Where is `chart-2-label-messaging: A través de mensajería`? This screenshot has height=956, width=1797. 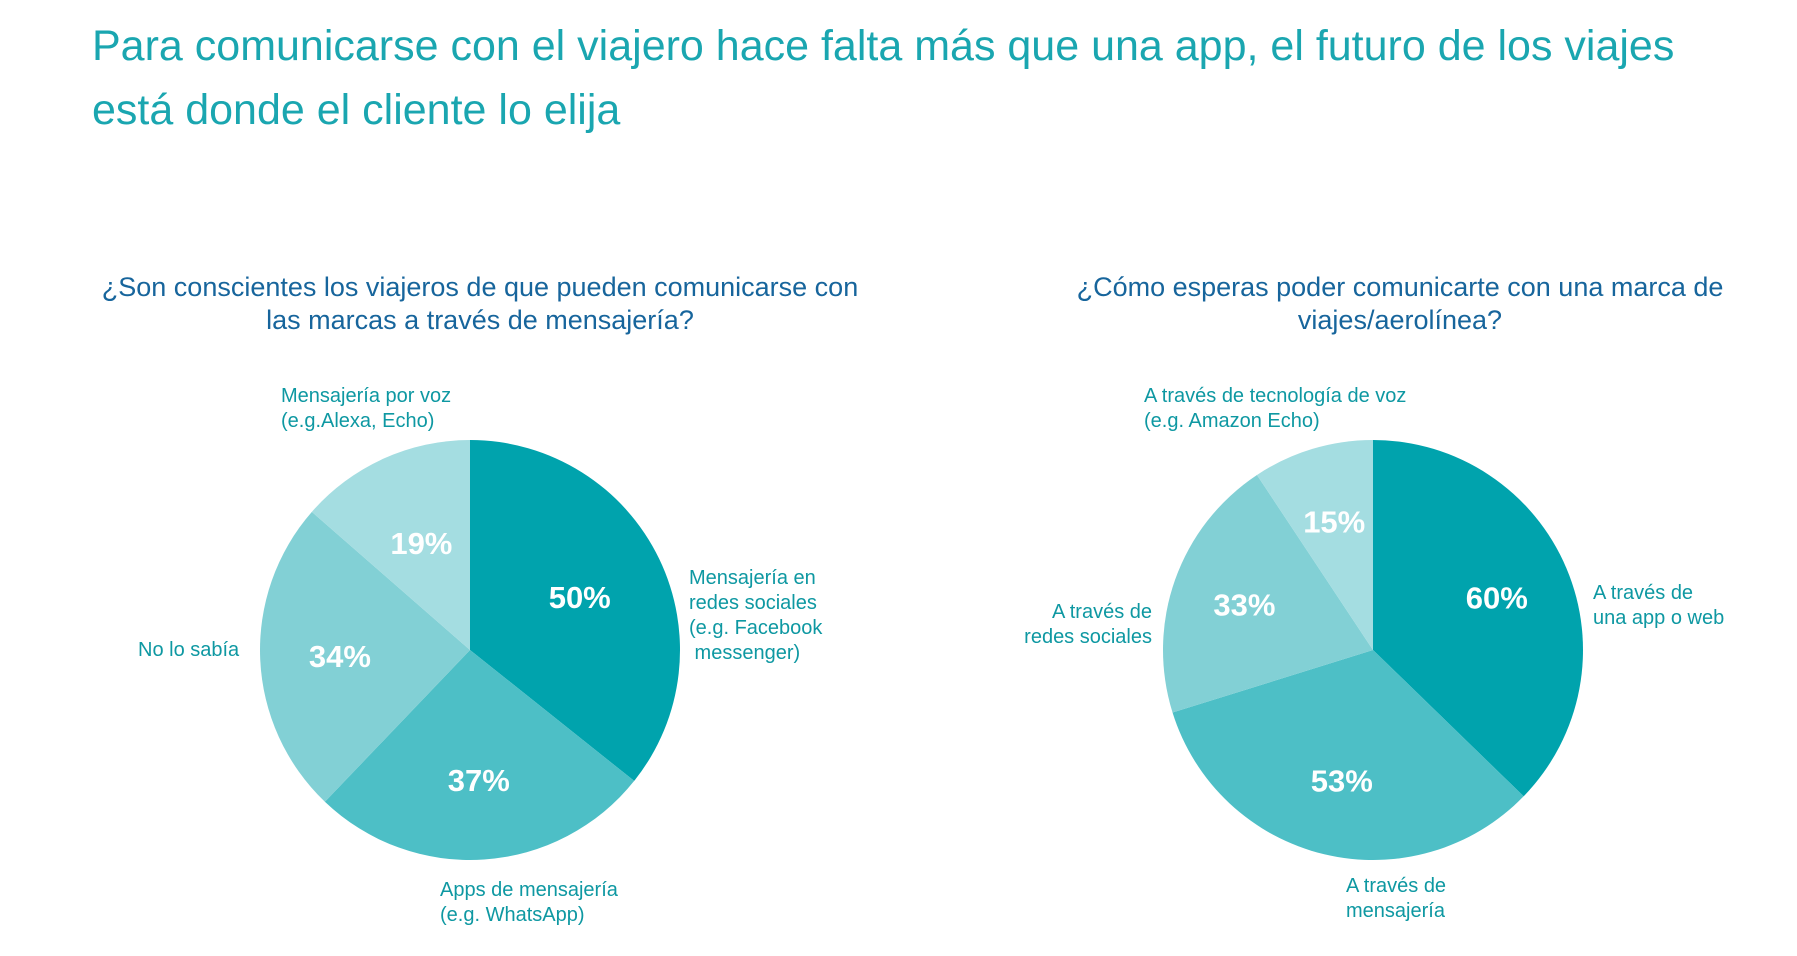
chart-2-label-messaging: A través de mensajería is located at coordinates (1396, 899).